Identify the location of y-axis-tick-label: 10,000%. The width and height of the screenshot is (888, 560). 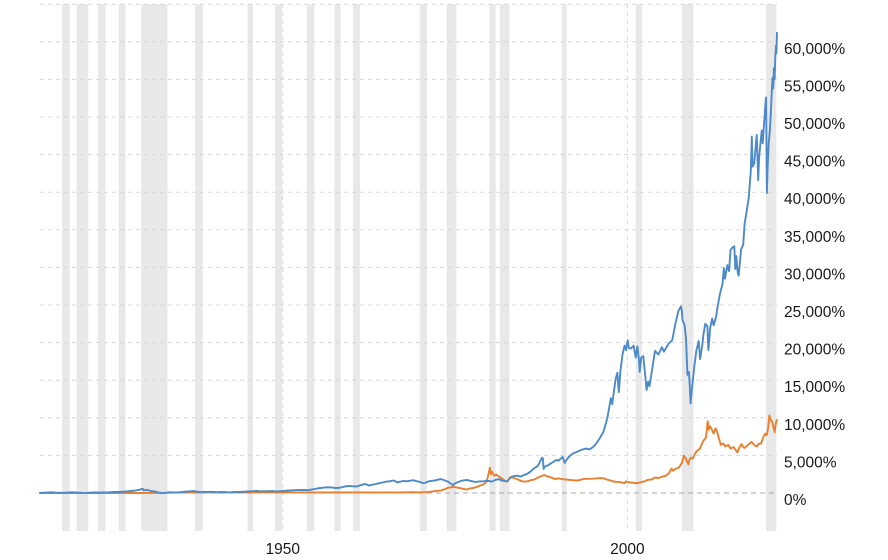
(814, 425).